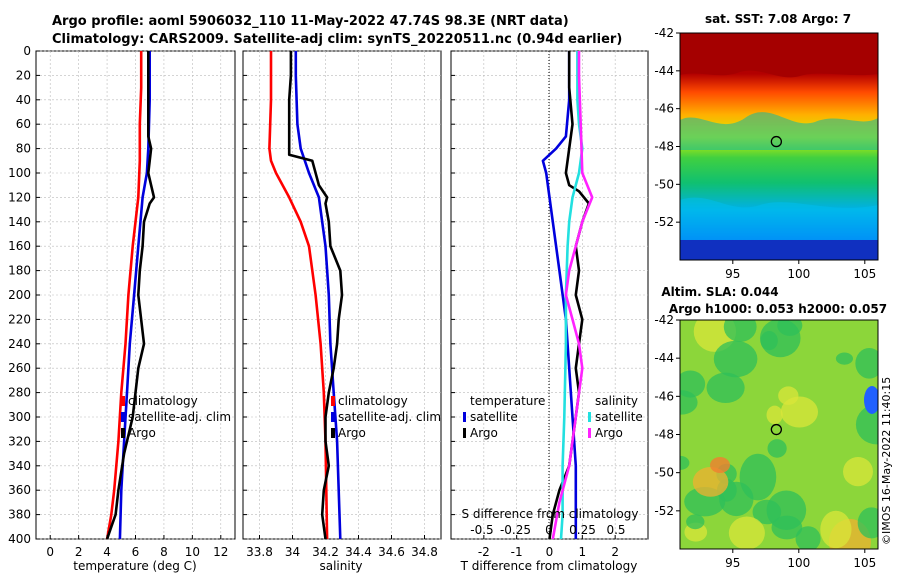 This screenshot has width=900, height=580. Describe the element at coordinates (386, 417) in the screenshot. I see `salinity-legend: climatology satellite-adj. clim Argo` at that location.